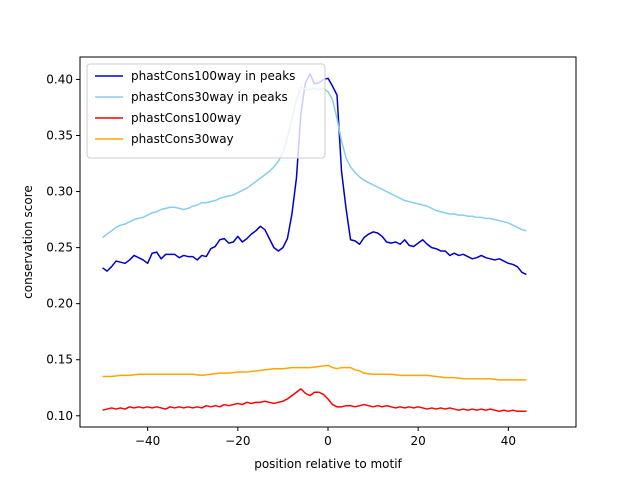 This screenshot has height=480, width=640. What do you see at coordinates (328, 441) in the screenshot?
I see `x-tick-label: 0` at bounding box center [328, 441].